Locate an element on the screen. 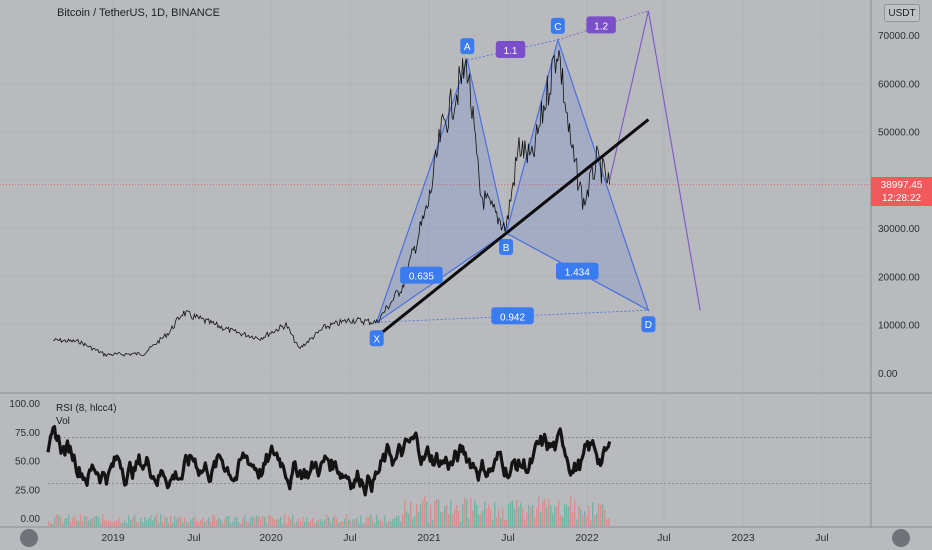 The image size is (932, 550). price-tick-label: 0.00 is located at coordinates (888, 374).